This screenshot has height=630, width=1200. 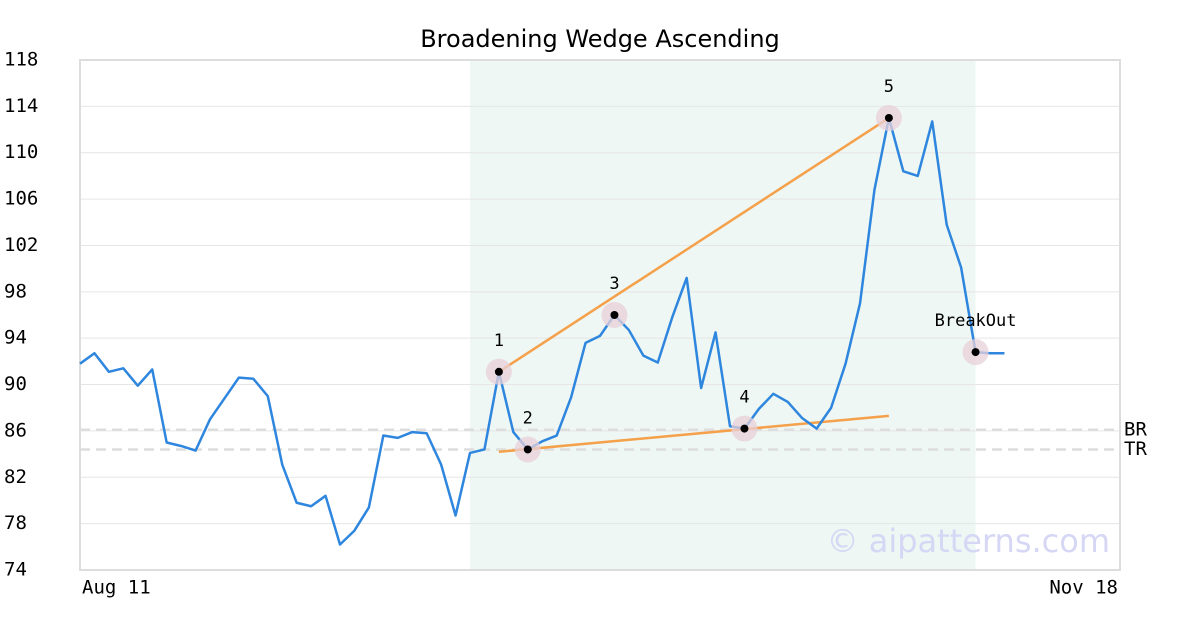 I want to click on point-label: BreakOut, so click(x=976, y=321).